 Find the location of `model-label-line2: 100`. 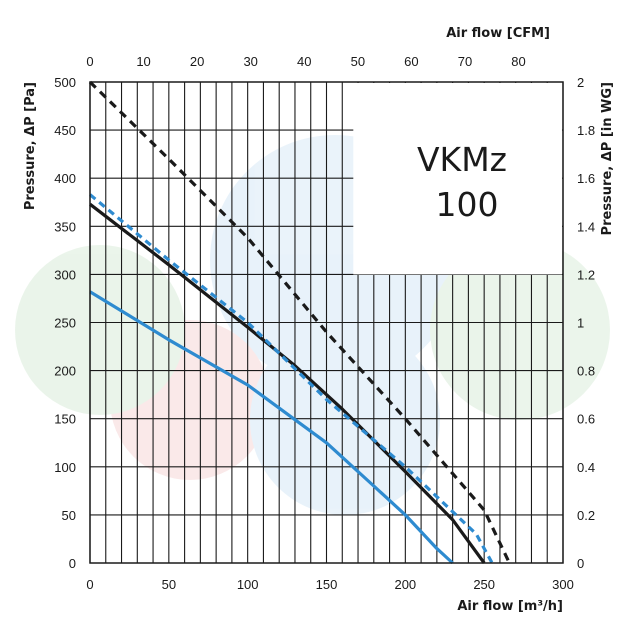

model-label-line2: 100 is located at coordinates (467, 204).